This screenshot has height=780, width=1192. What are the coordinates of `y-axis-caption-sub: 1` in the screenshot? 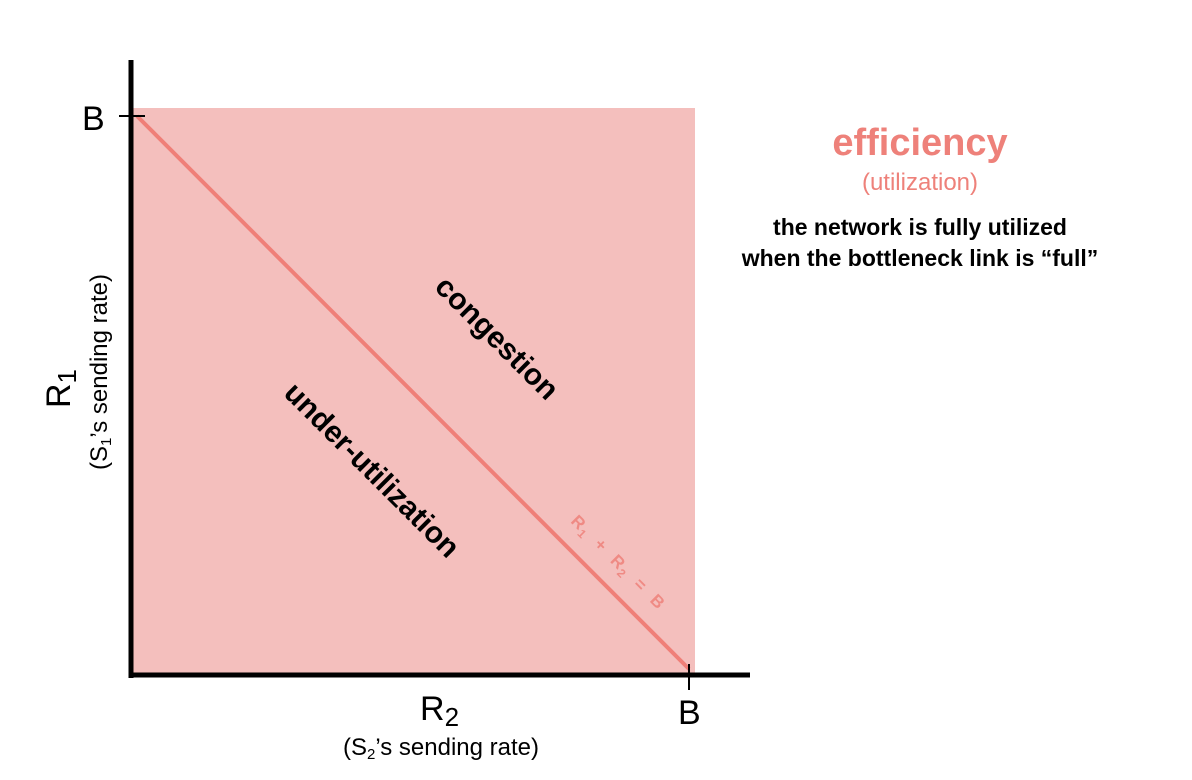 It's located at (106, 442).